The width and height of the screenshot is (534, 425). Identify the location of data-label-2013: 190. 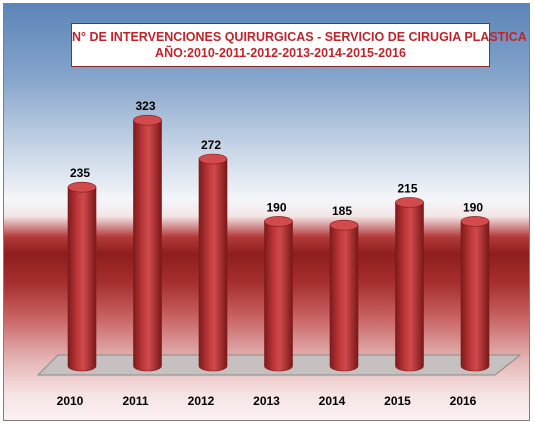
(276, 207).